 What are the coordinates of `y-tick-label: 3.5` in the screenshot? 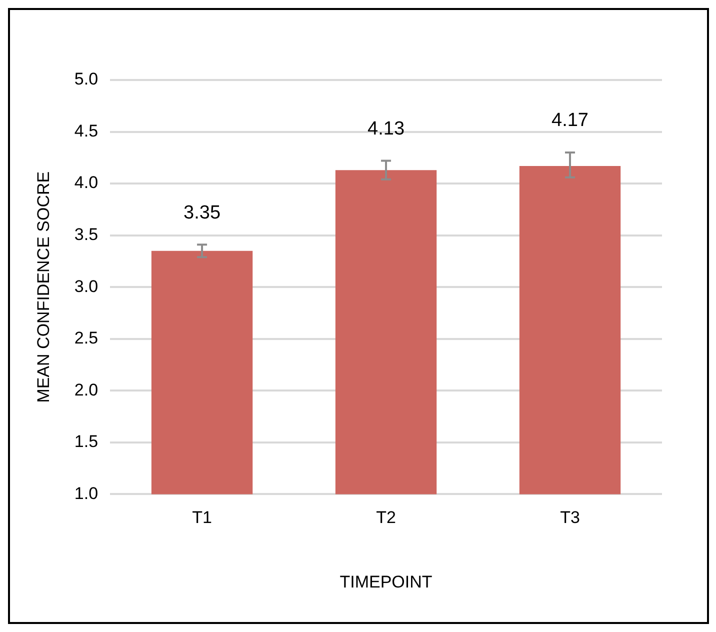 It's located at (86, 234).